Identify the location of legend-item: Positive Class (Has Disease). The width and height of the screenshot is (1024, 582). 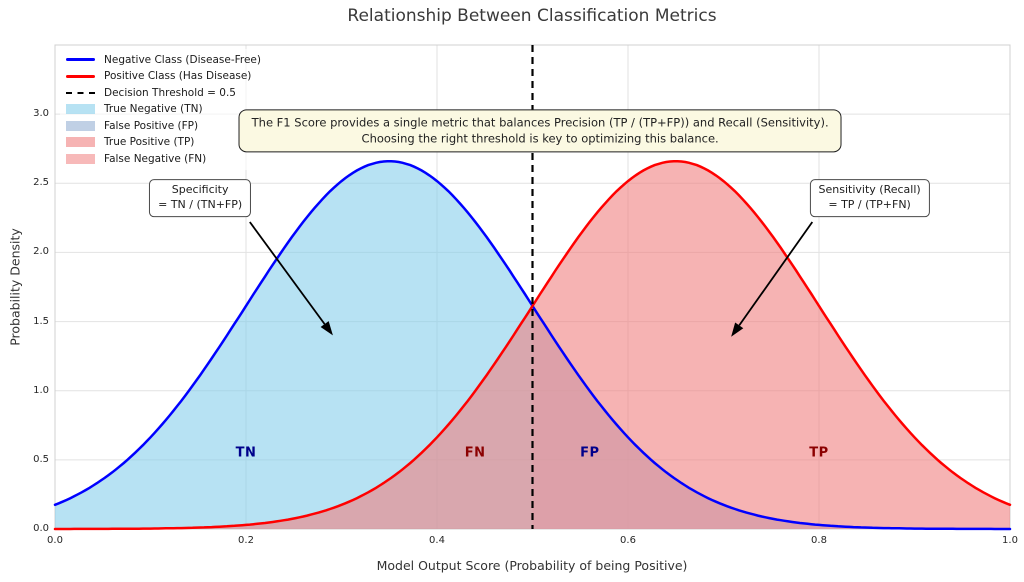
(163, 77).